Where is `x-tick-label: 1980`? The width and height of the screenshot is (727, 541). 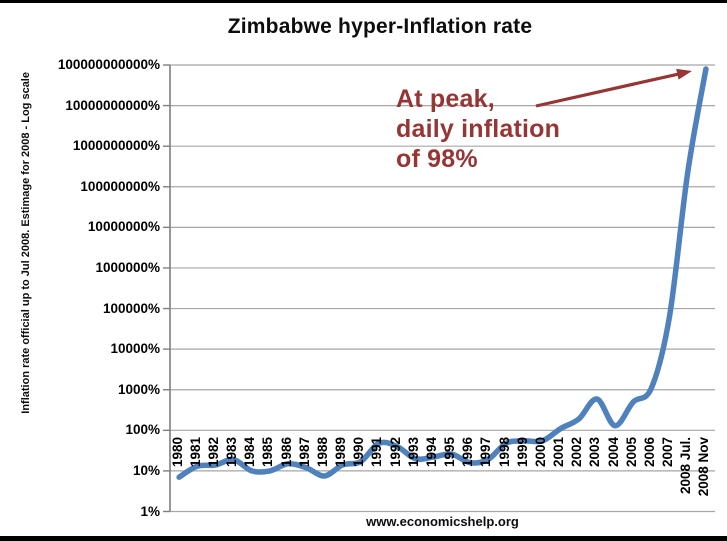
x-tick-label: 1980 is located at coordinates (177, 452).